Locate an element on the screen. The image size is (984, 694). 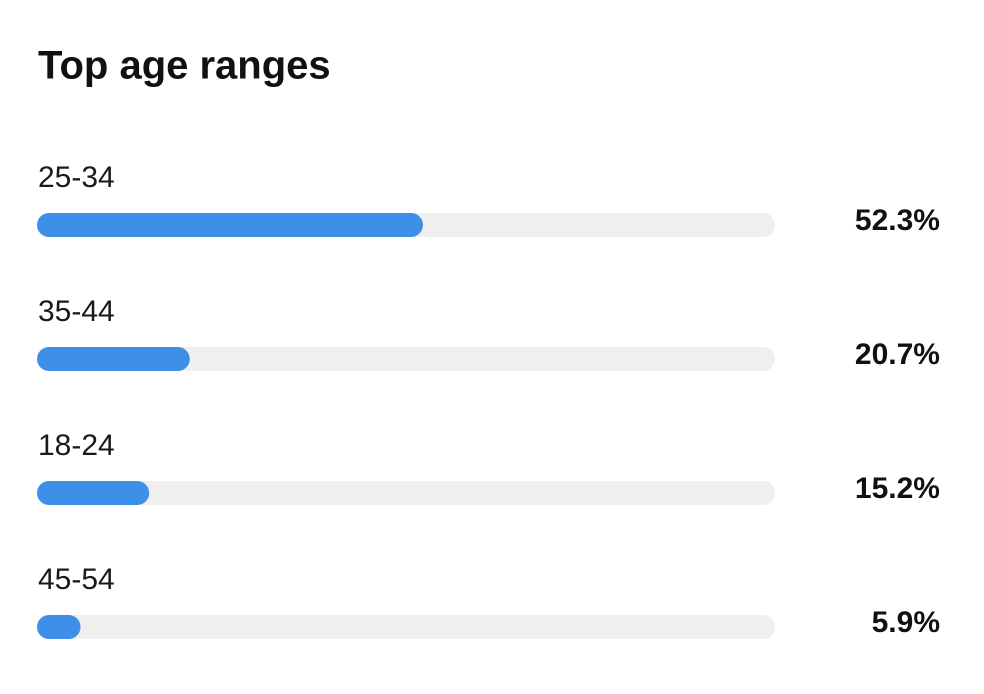
value-label: 5.9% is located at coordinates (906, 622).